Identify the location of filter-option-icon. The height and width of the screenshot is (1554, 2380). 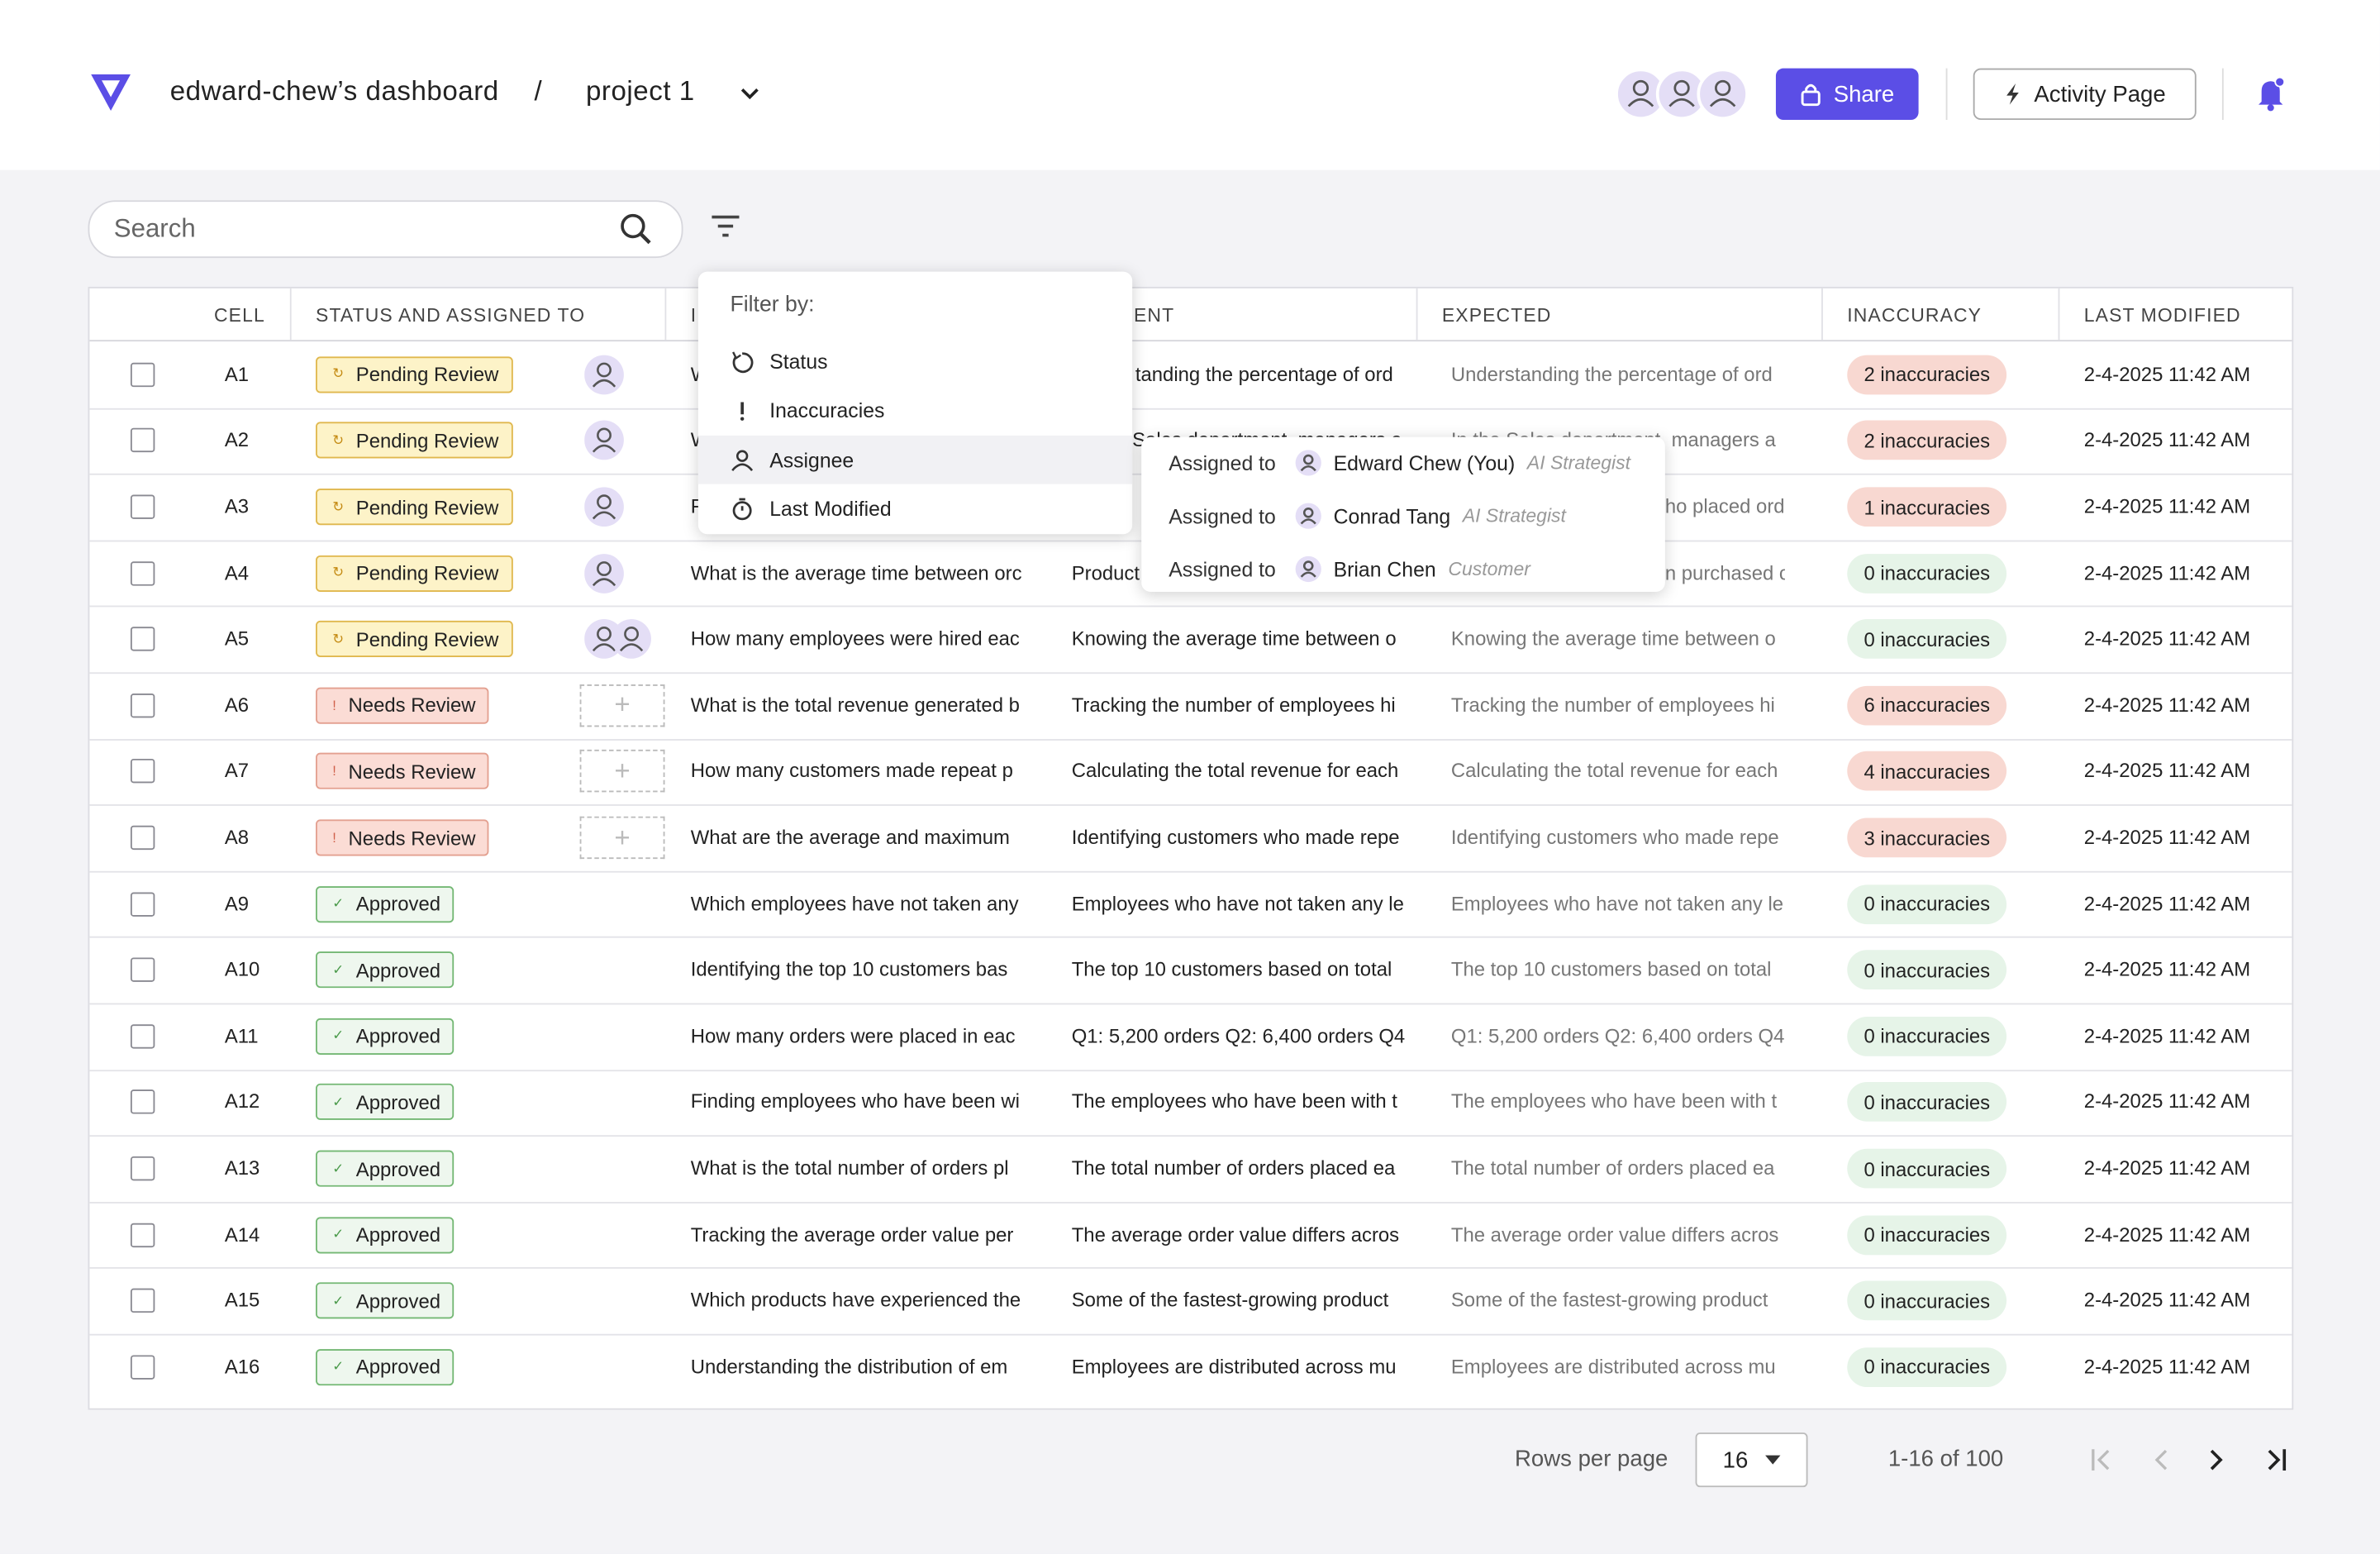
(742, 509).